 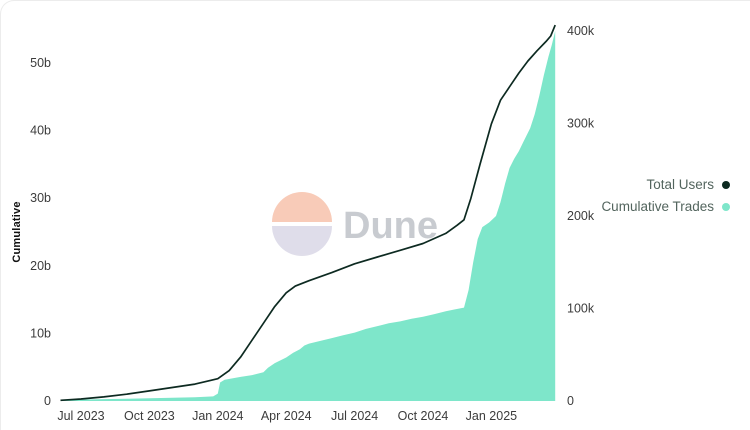 I want to click on legend-item-cumulative-trades: Cumulative Trades, so click(x=655, y=206).